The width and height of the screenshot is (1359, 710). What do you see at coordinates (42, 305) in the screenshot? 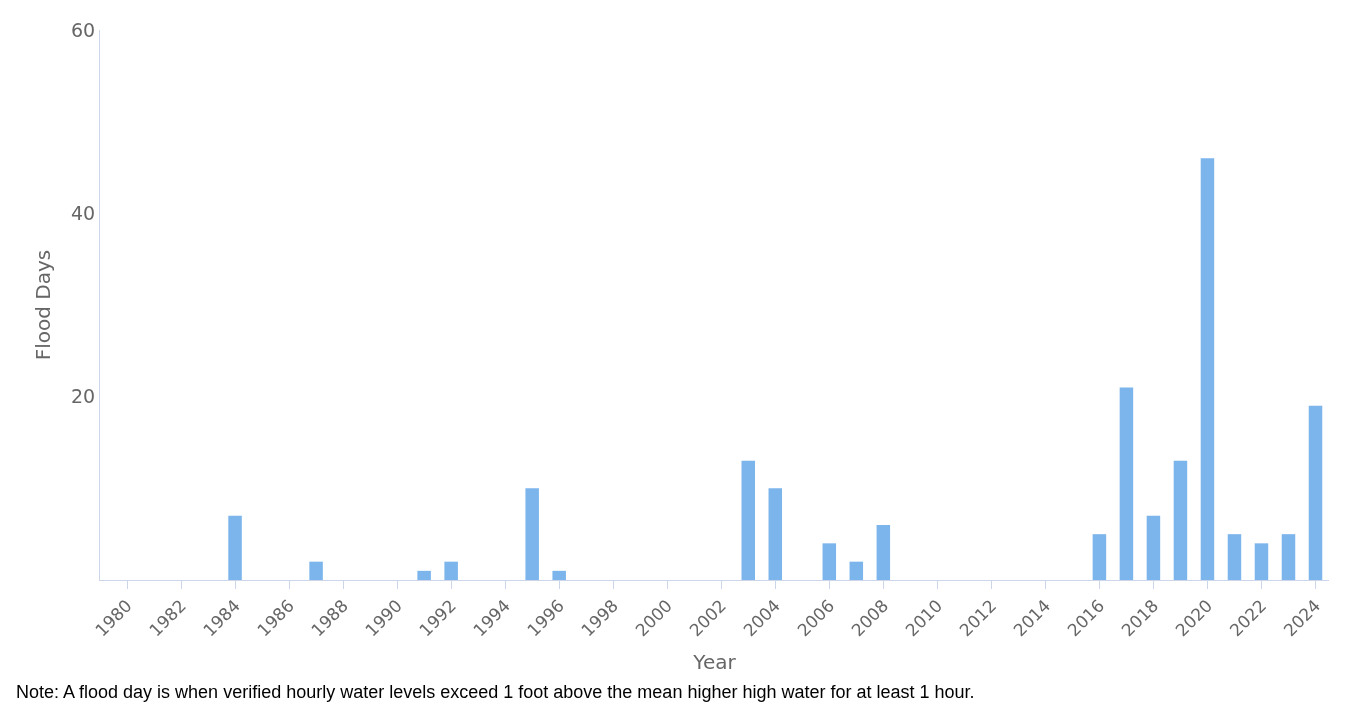
I see `y-axis-title: Flood Days` at bounding box center [42, 305].